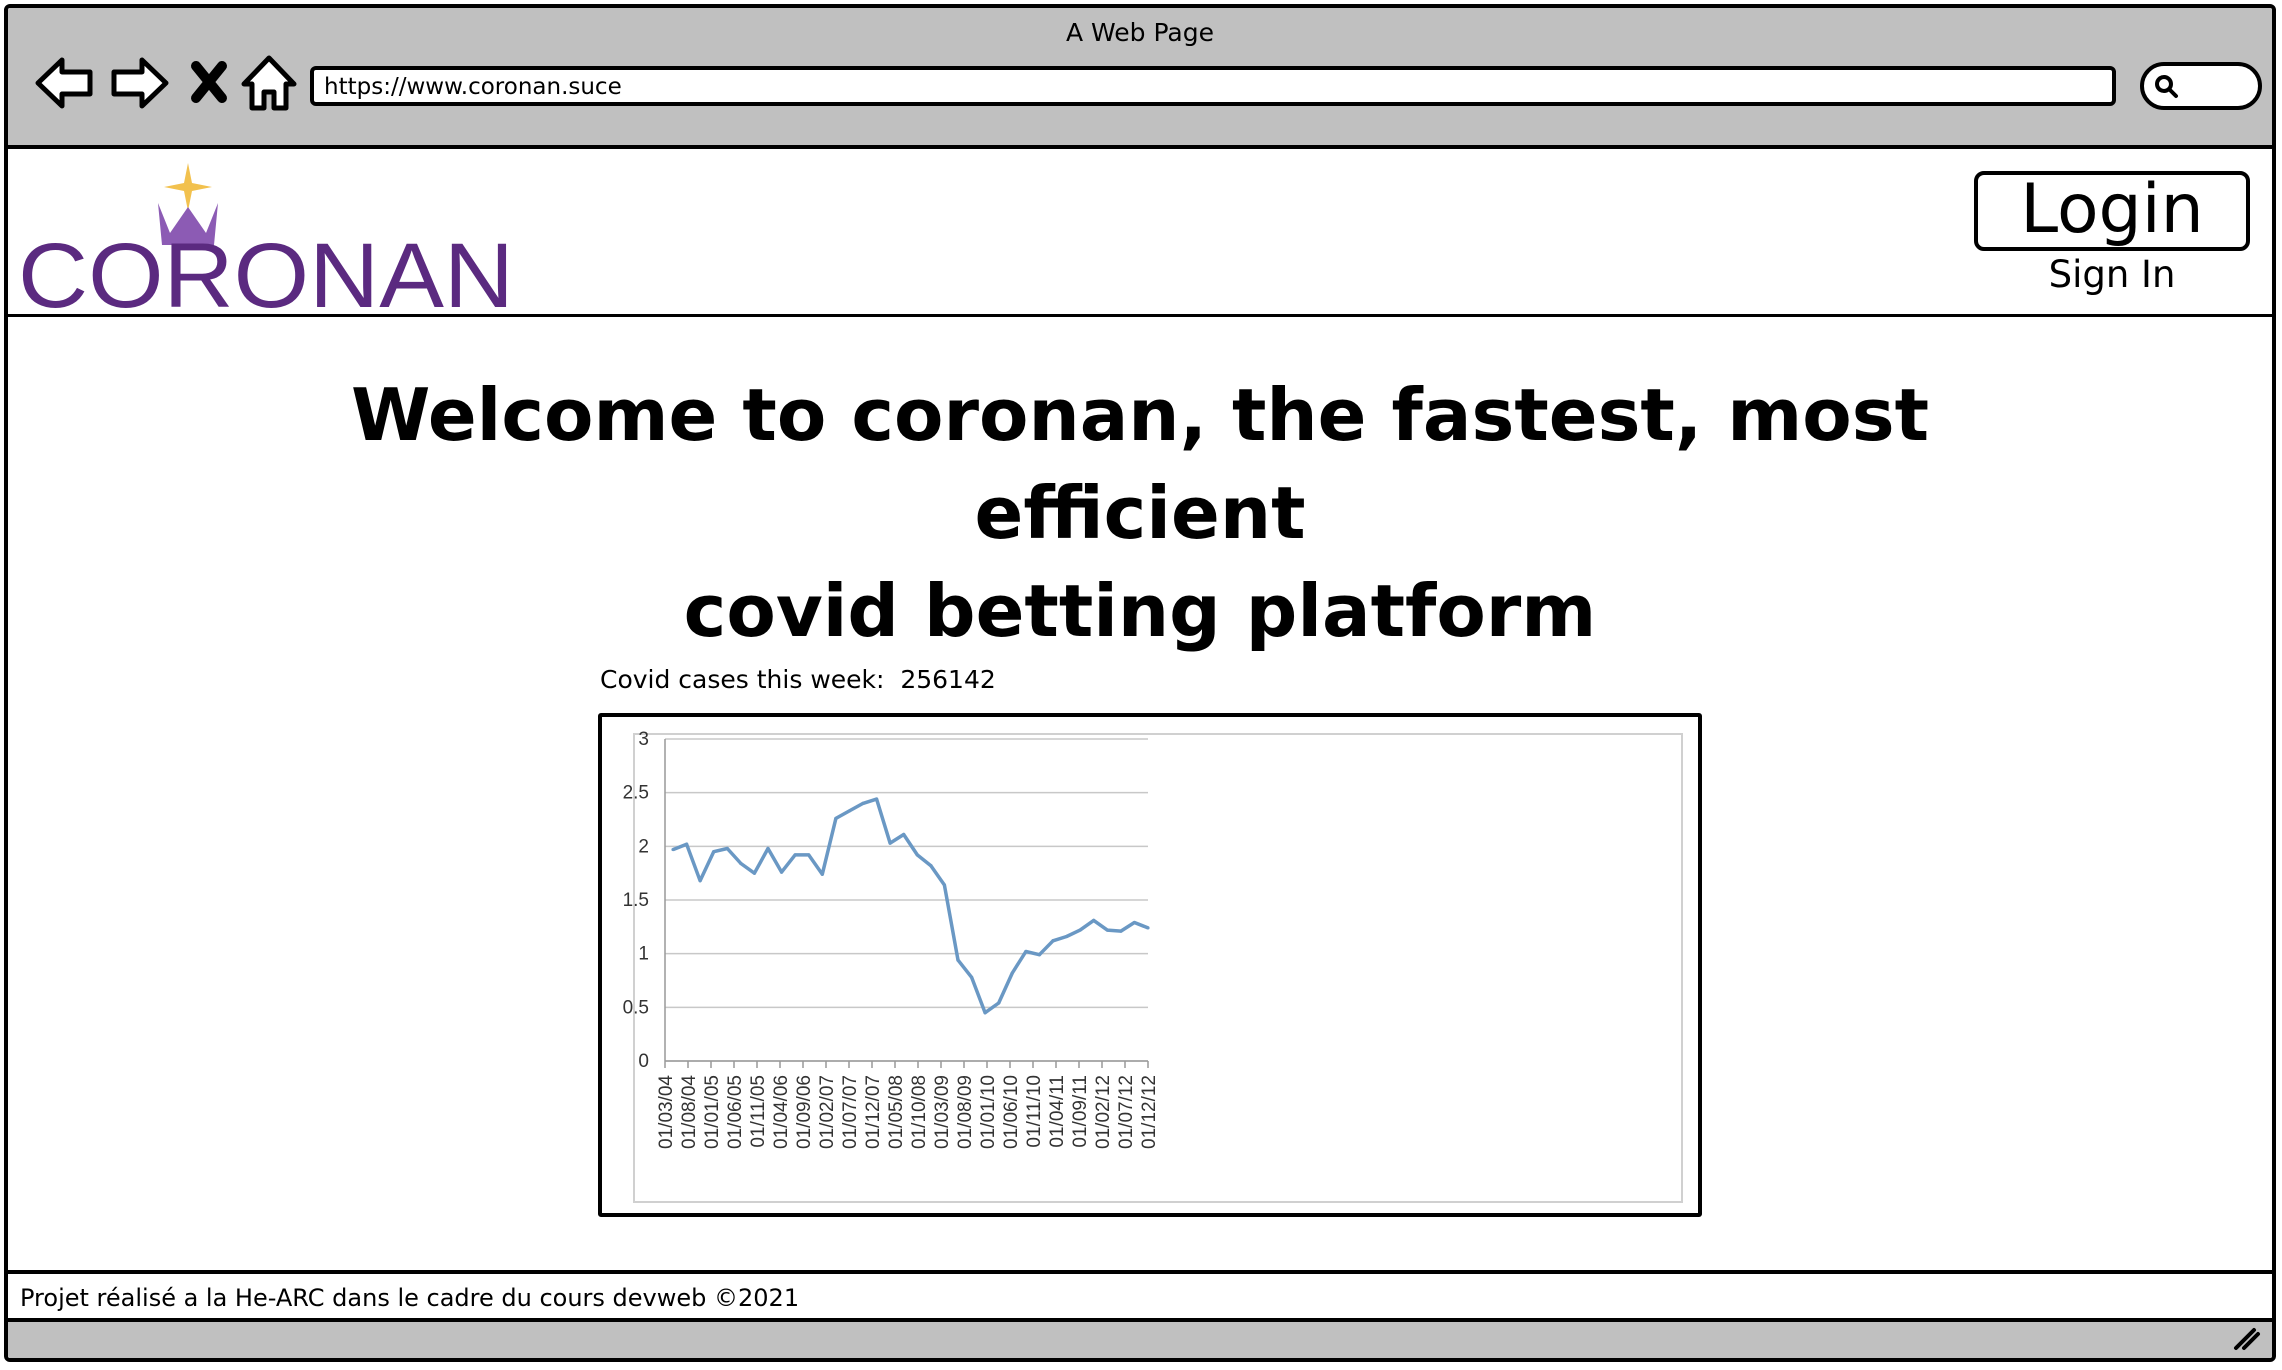  I want to click on login-button: Login, so click(2112, 211).